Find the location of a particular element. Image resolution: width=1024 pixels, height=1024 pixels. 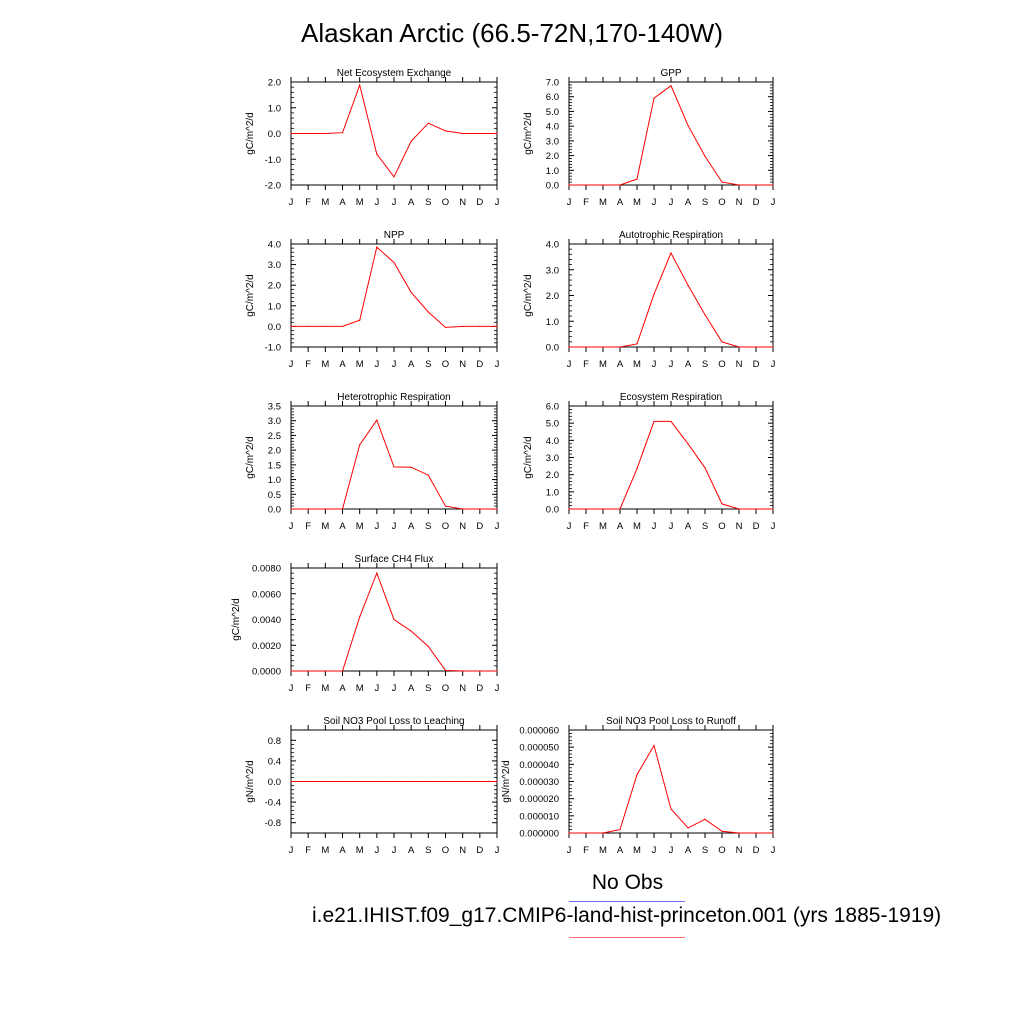

panel-title: NPP is located at coordinates (394, 235).